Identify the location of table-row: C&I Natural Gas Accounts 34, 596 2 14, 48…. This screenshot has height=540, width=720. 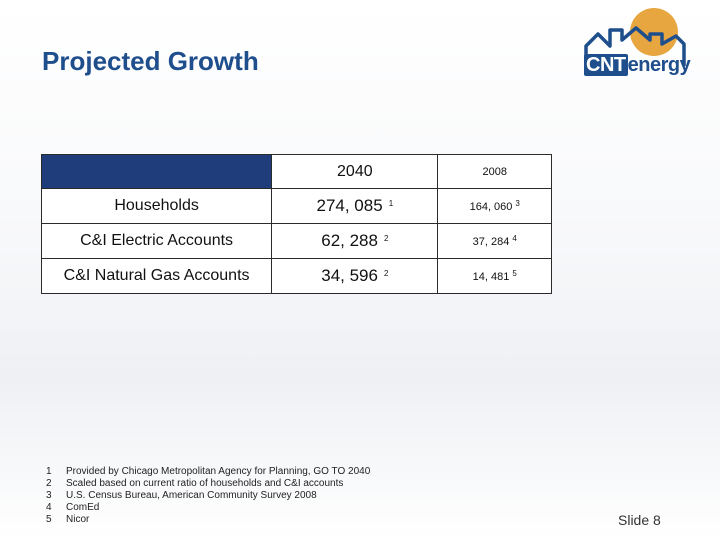
(296, 276).